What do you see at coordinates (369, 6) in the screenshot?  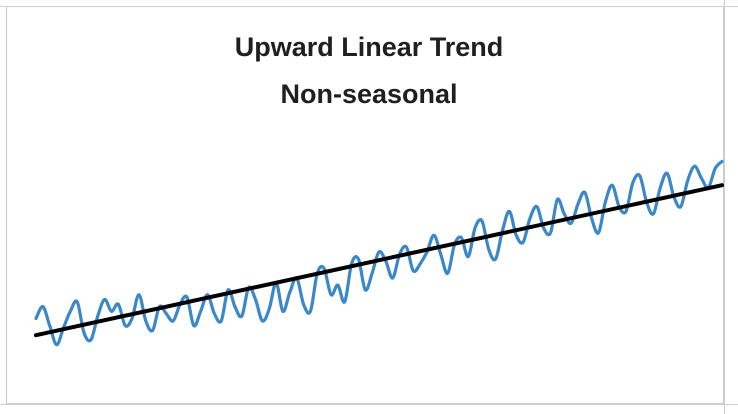 I see `sheet-gridline-top` at bounding box center [369, 6].